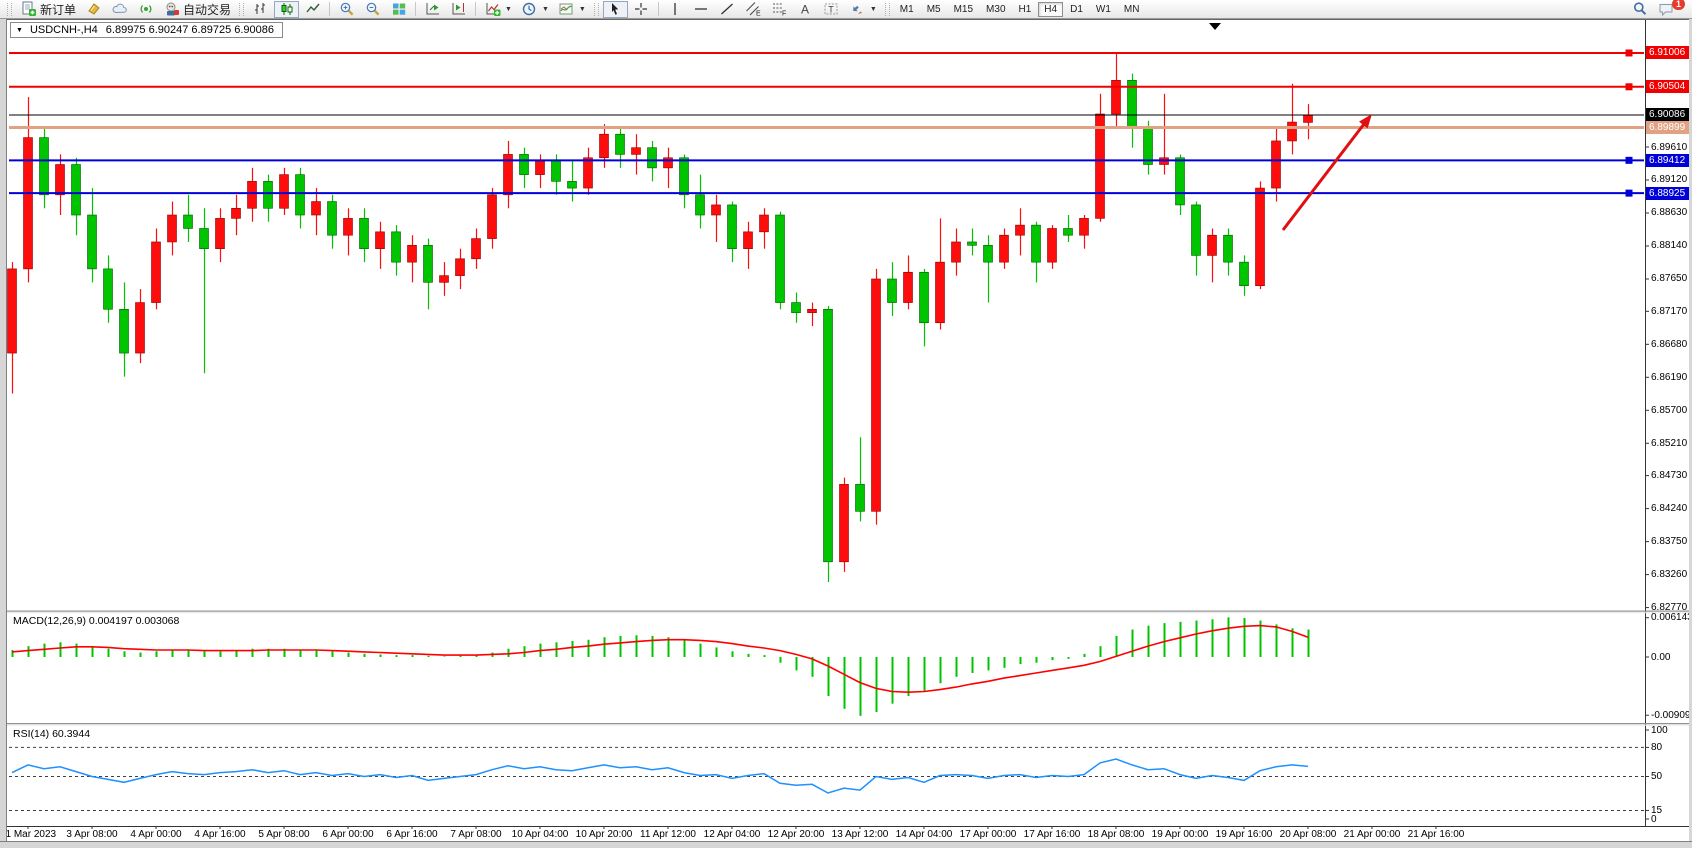 This screenshot has width=1692, height=848. What do you see at coordinates (1665, 9) in the screenshot?
I see `chat-button` at bounding box center [1665, 9].